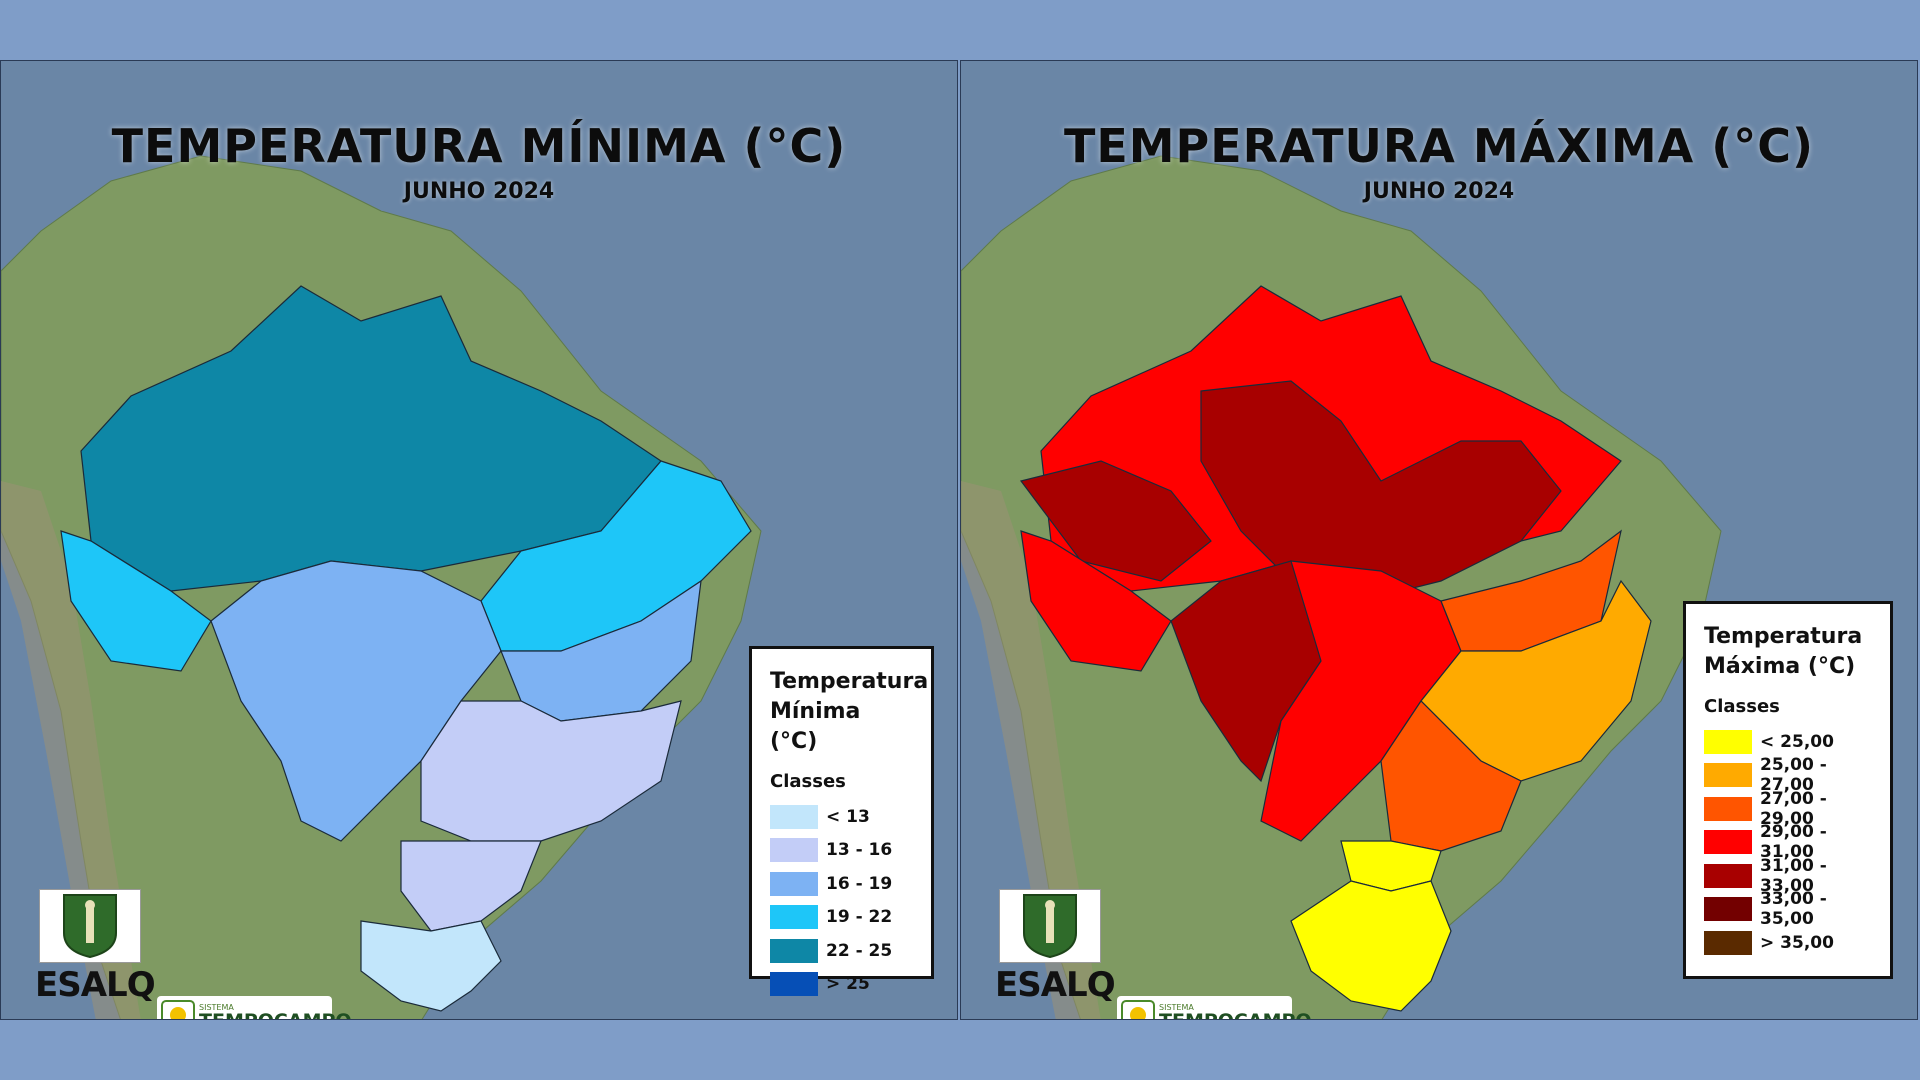  I want to click on legend-item: 33,00 - 35,00, so click(1788, 909).